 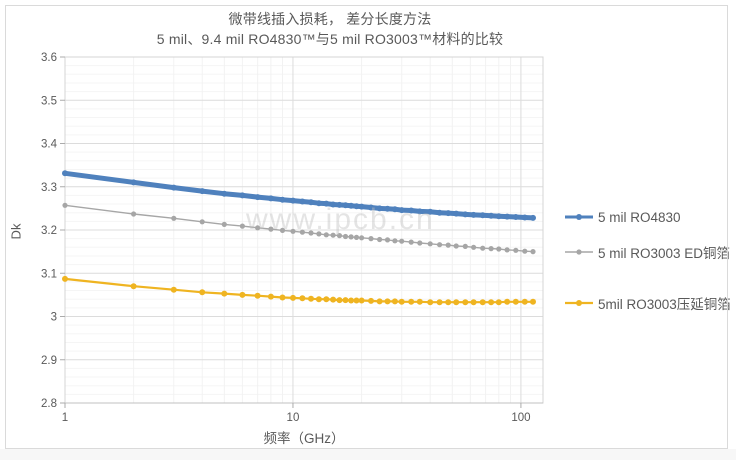 What do you see at coordinates (54, 318) in the screenshot?
I see `y-tick-label: 3` at bounding box center [54, 318].